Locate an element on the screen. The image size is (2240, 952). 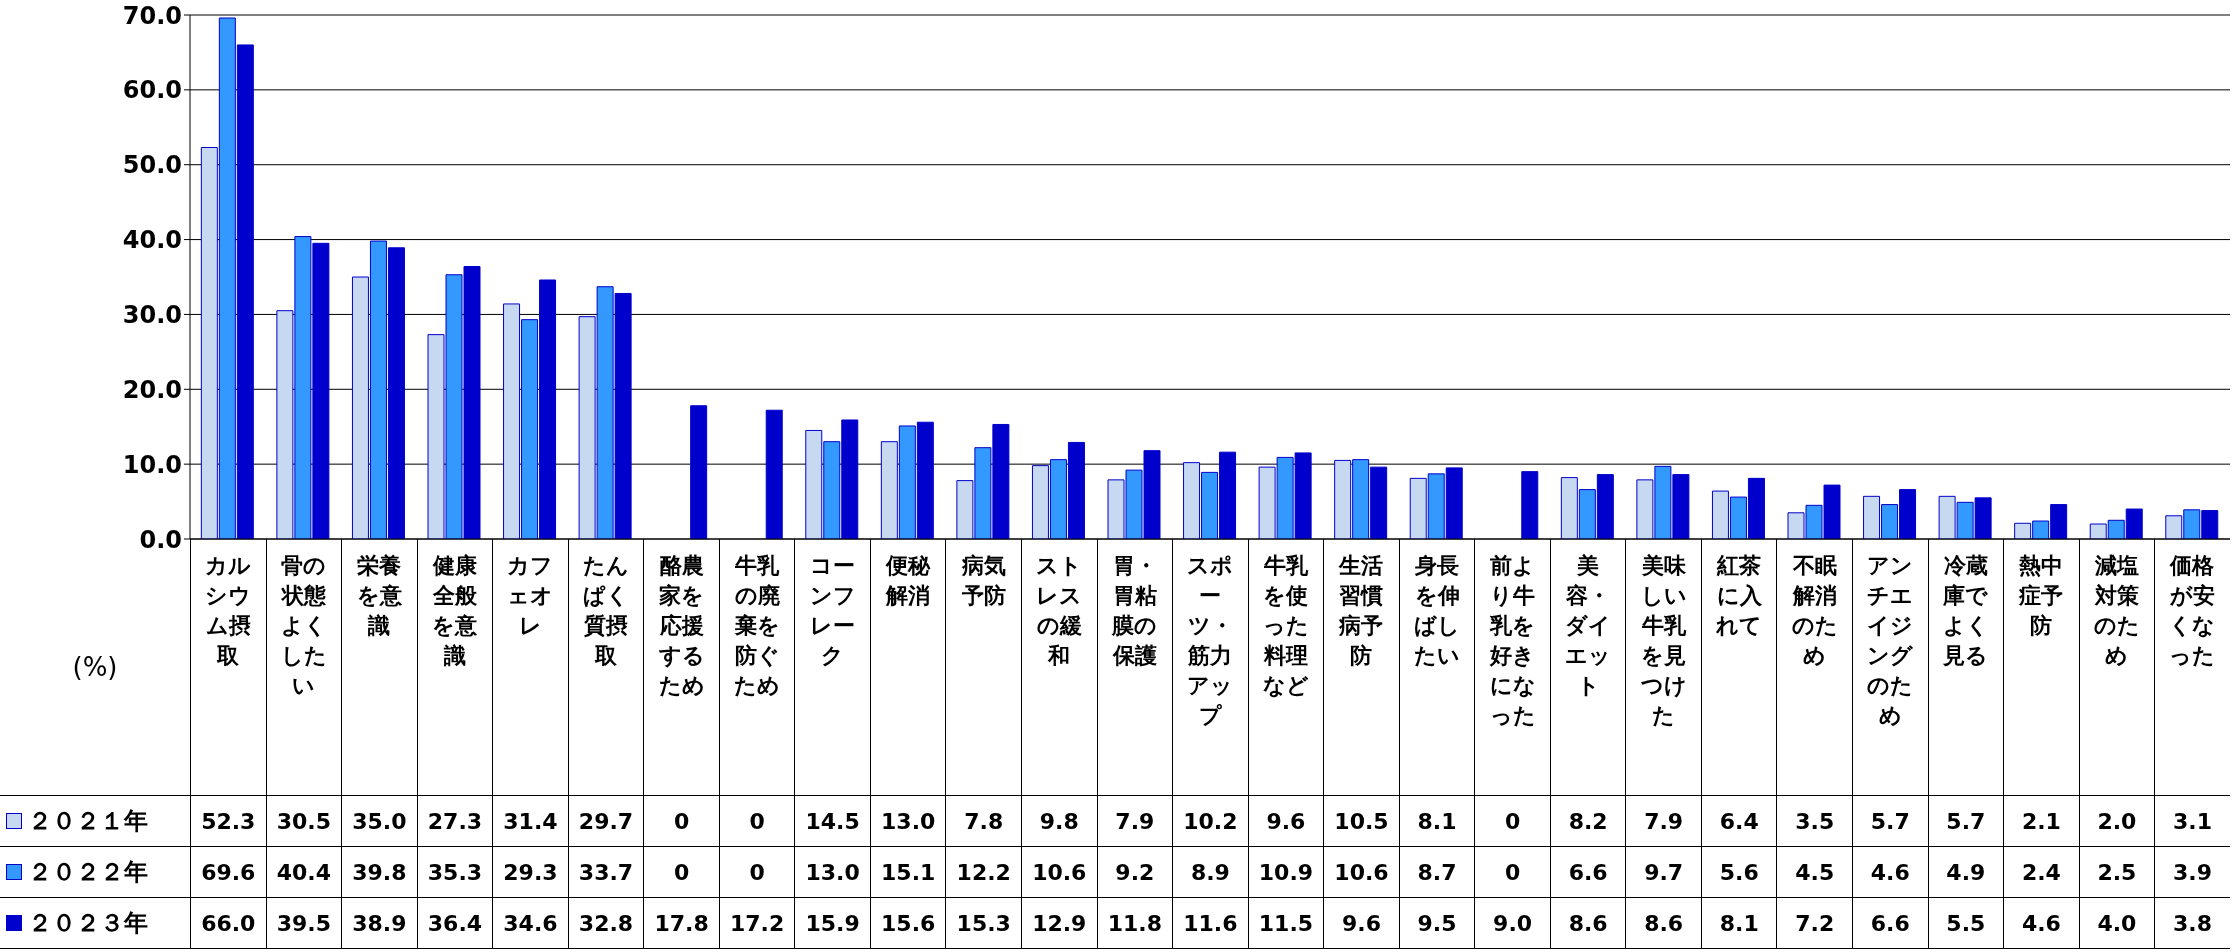
data-label: 7.2 is located at coordinates (1814, 923).